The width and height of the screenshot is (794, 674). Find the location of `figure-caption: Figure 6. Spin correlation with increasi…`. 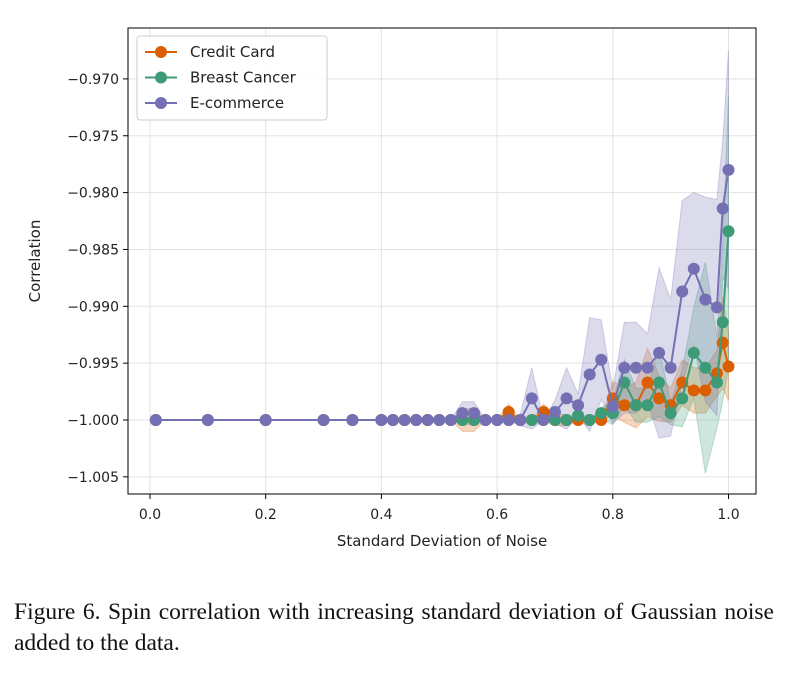

figure-caption: Figure 6. Spin correlation with increasi… is located at coordinates (394, 627).